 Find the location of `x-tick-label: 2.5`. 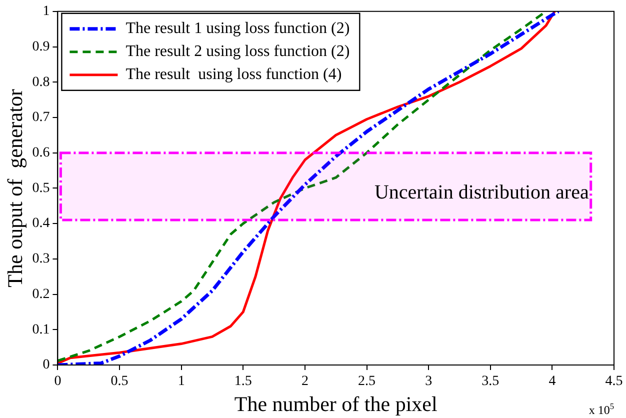

x-tick-label: 2.5 is located at coordinates (367, 382).